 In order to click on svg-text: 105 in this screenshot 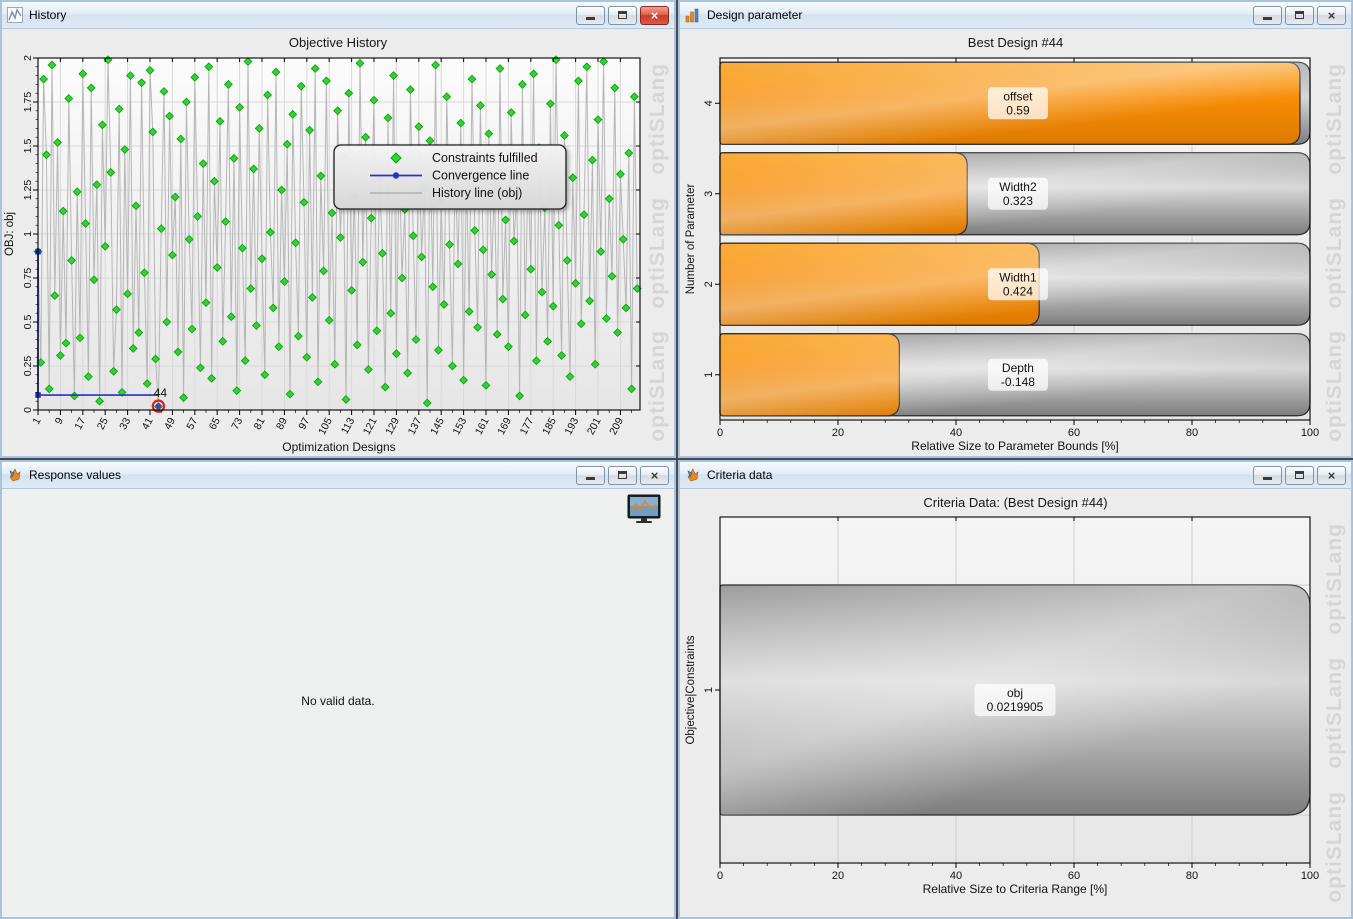, I will do `click(325, 426)`.